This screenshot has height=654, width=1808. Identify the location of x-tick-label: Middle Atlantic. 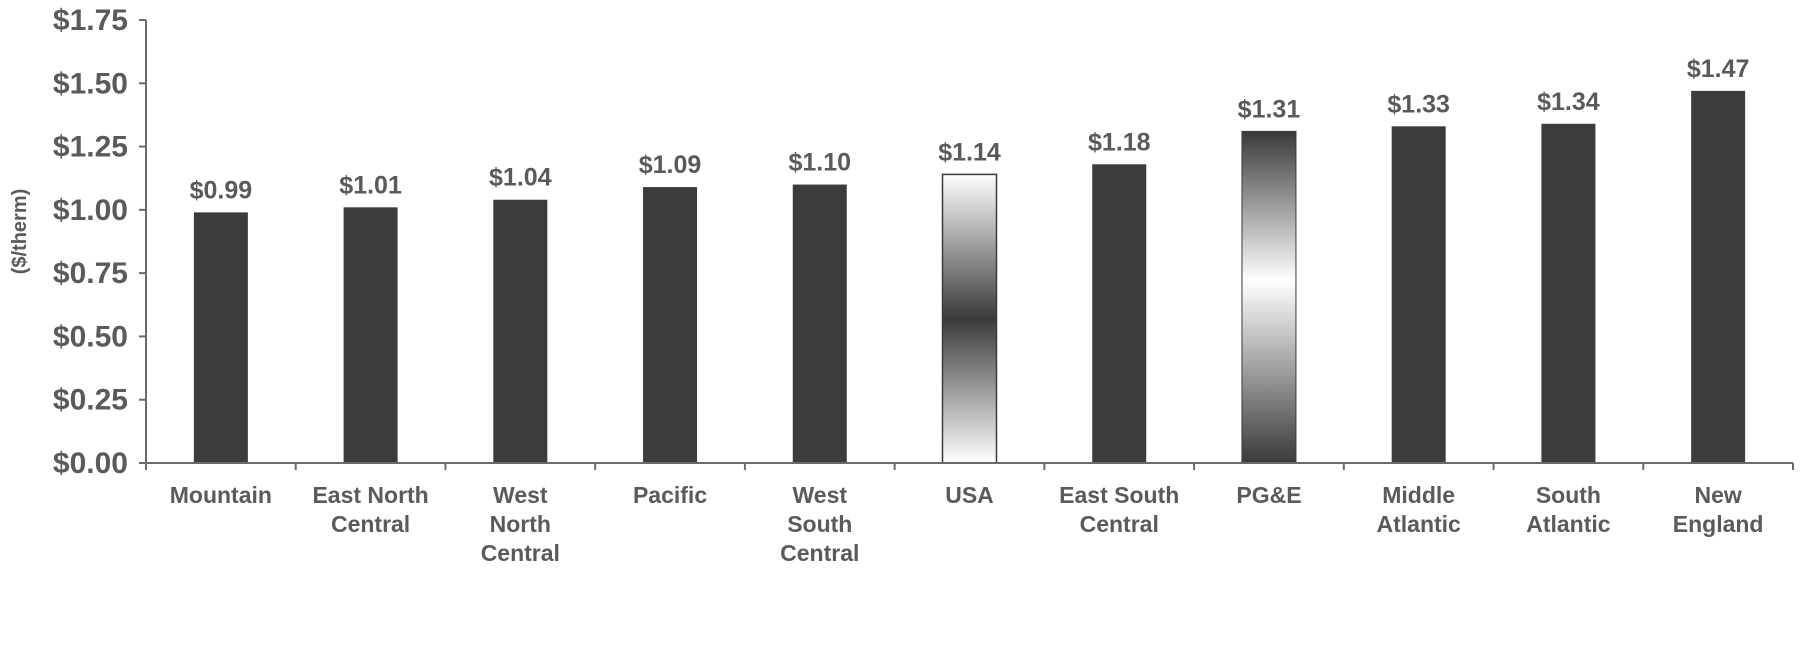
(1419, 509).